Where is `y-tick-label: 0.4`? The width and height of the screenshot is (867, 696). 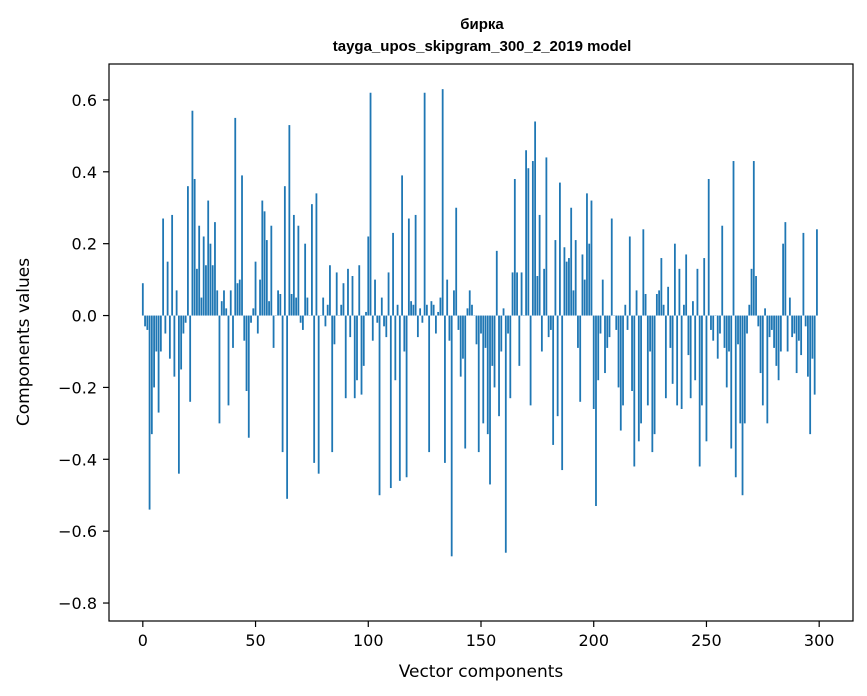 y-tick-label: 0.4 is located at coordinates (84, 172).